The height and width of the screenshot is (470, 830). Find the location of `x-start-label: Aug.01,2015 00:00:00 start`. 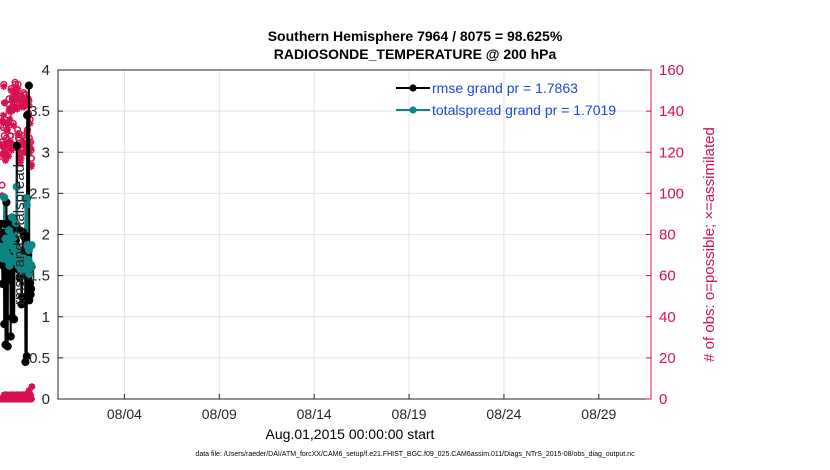

x-start-label: Aug.01,2015 00:00:00 start is located at coordinates (350, 434).